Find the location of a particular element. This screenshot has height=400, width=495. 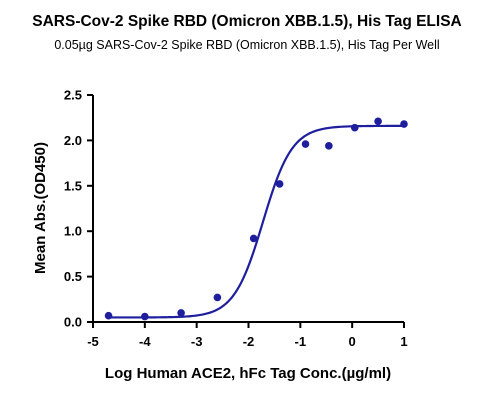

x-tick-label: 0 is located at coordinates (352, 341).